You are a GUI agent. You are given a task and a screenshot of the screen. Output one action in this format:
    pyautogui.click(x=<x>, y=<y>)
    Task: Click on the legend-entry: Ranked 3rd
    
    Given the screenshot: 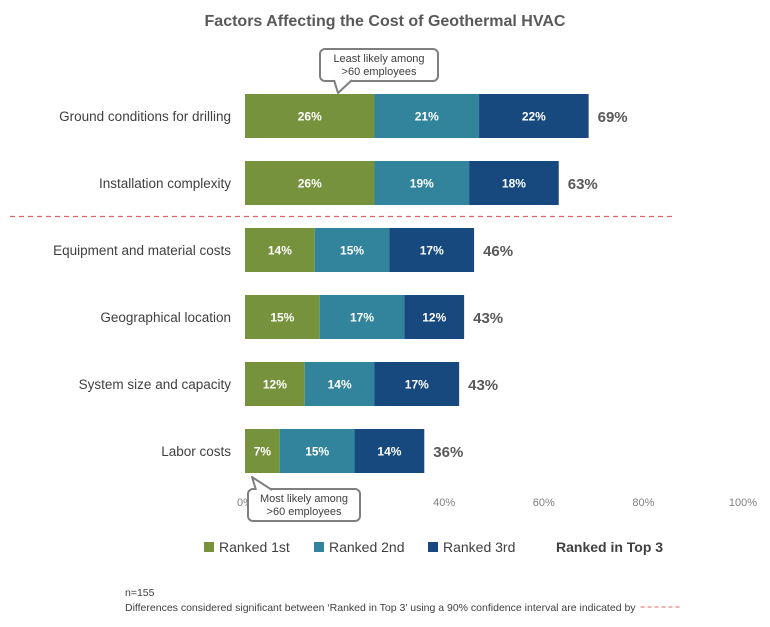 What is the action you would take?
    pyautogui.click(x=479, y=547)
    